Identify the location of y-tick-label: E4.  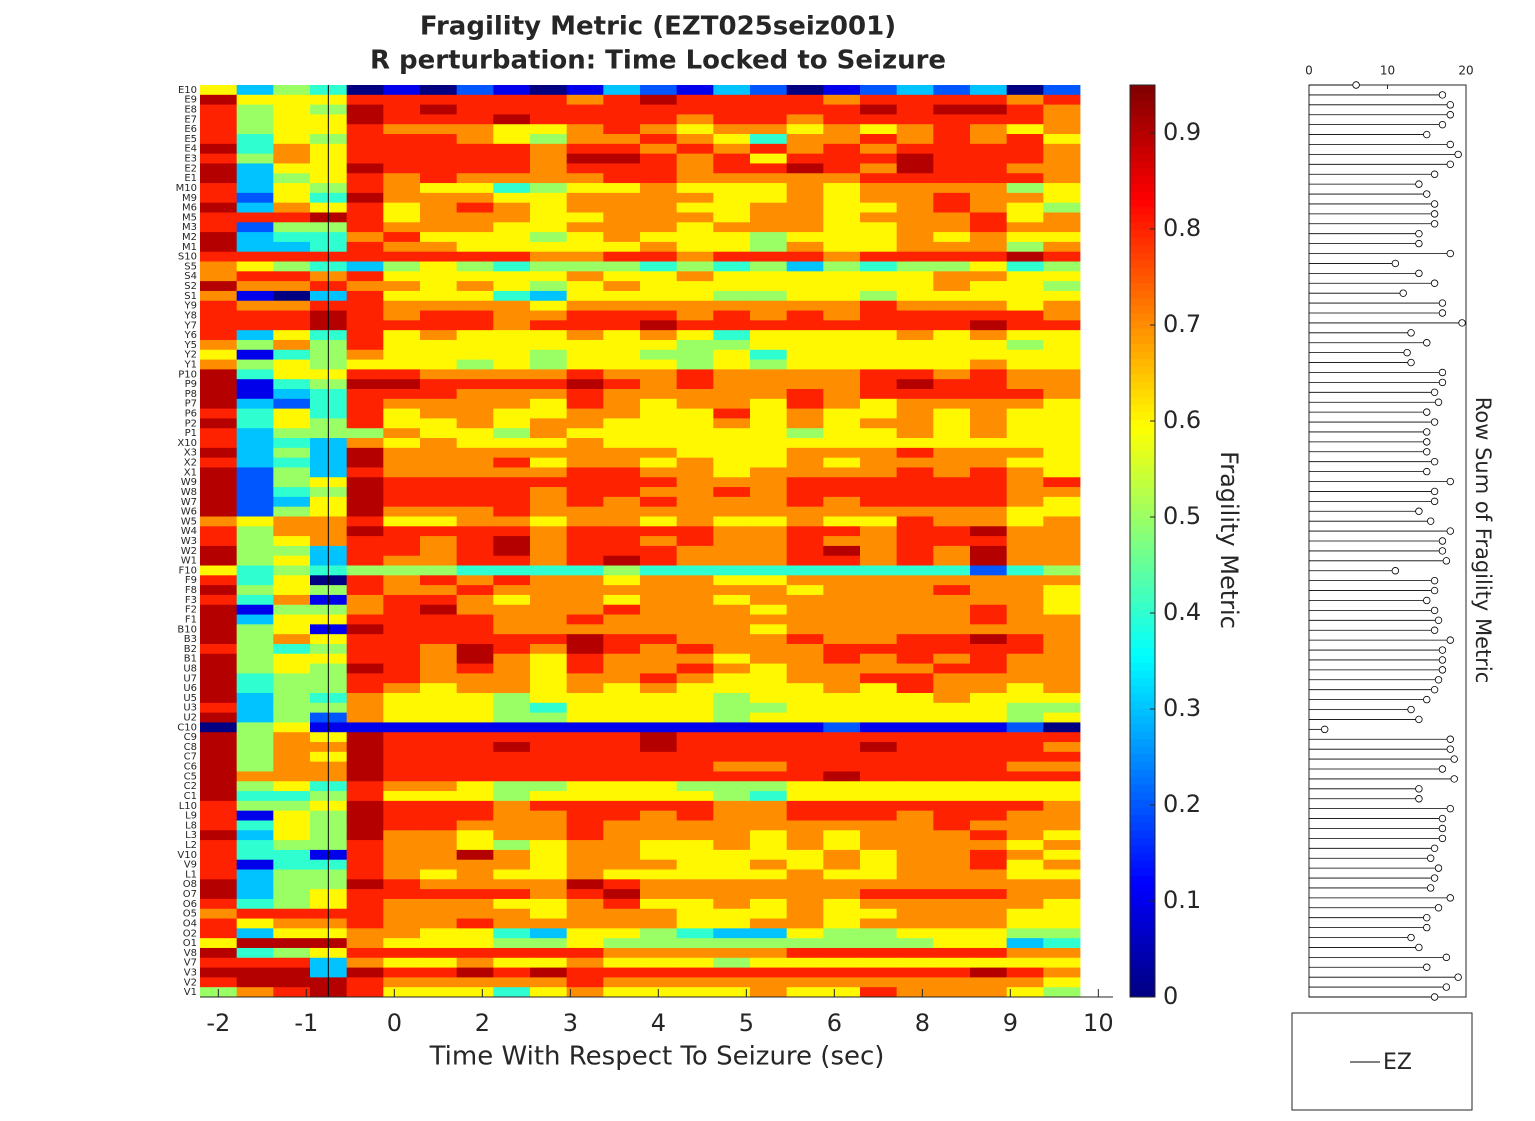
(190, 149).